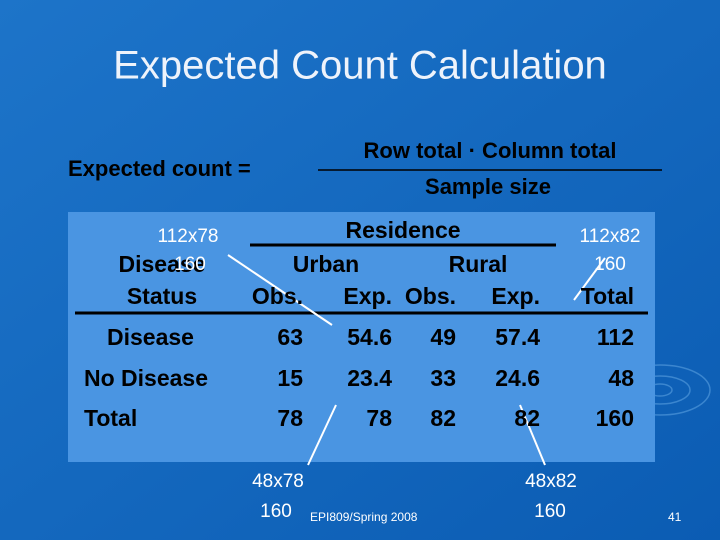 Image resolution: width=720 pixels, height=540 pixels. I want to click on formula-lhs: Expected count =, so click(159, 168).